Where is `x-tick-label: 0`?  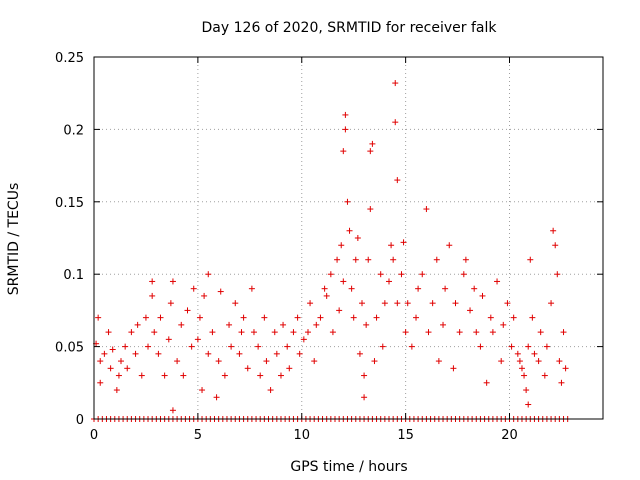
x-tick-label: 0 is located at coordinates (94, 435).